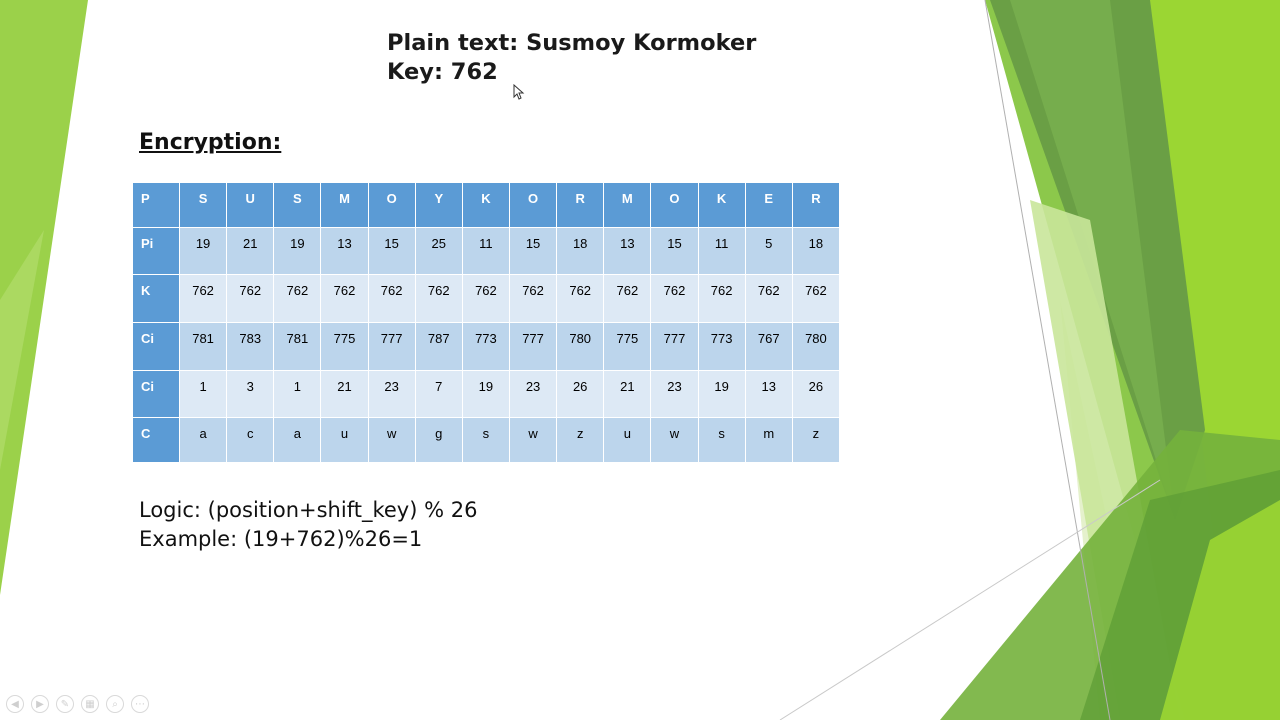 Image resolution: width=1280 pixels, height=720 pixels. Describe the element at coordinates (250, 394) in the screenshot. I see `table-cell: 3` at that location.